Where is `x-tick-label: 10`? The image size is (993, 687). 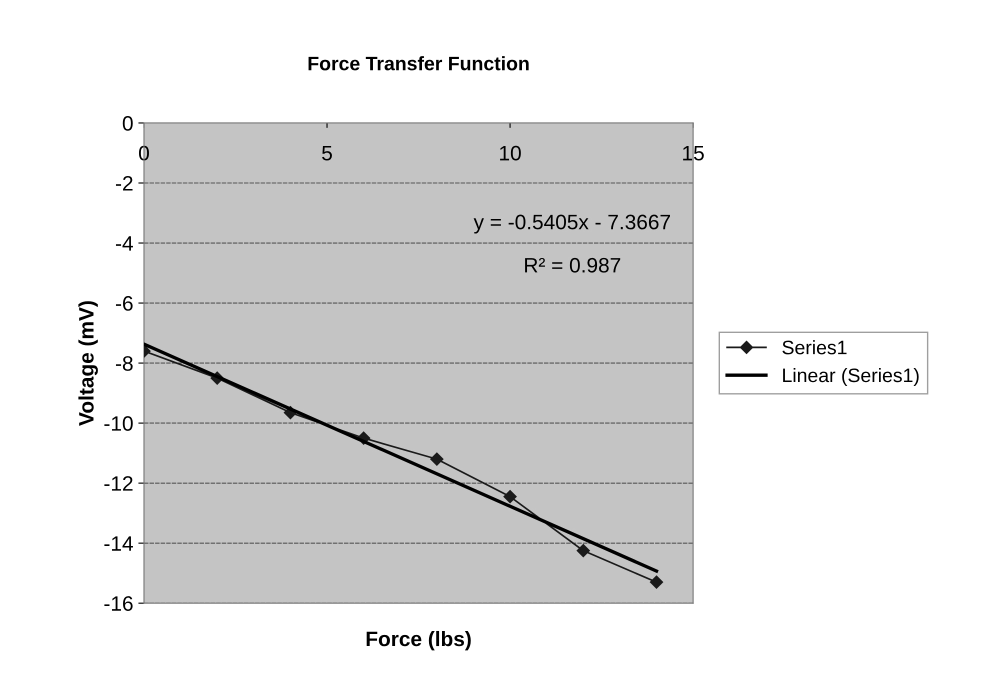 x-tick-label: 10 is located at coordinates (510, 153).